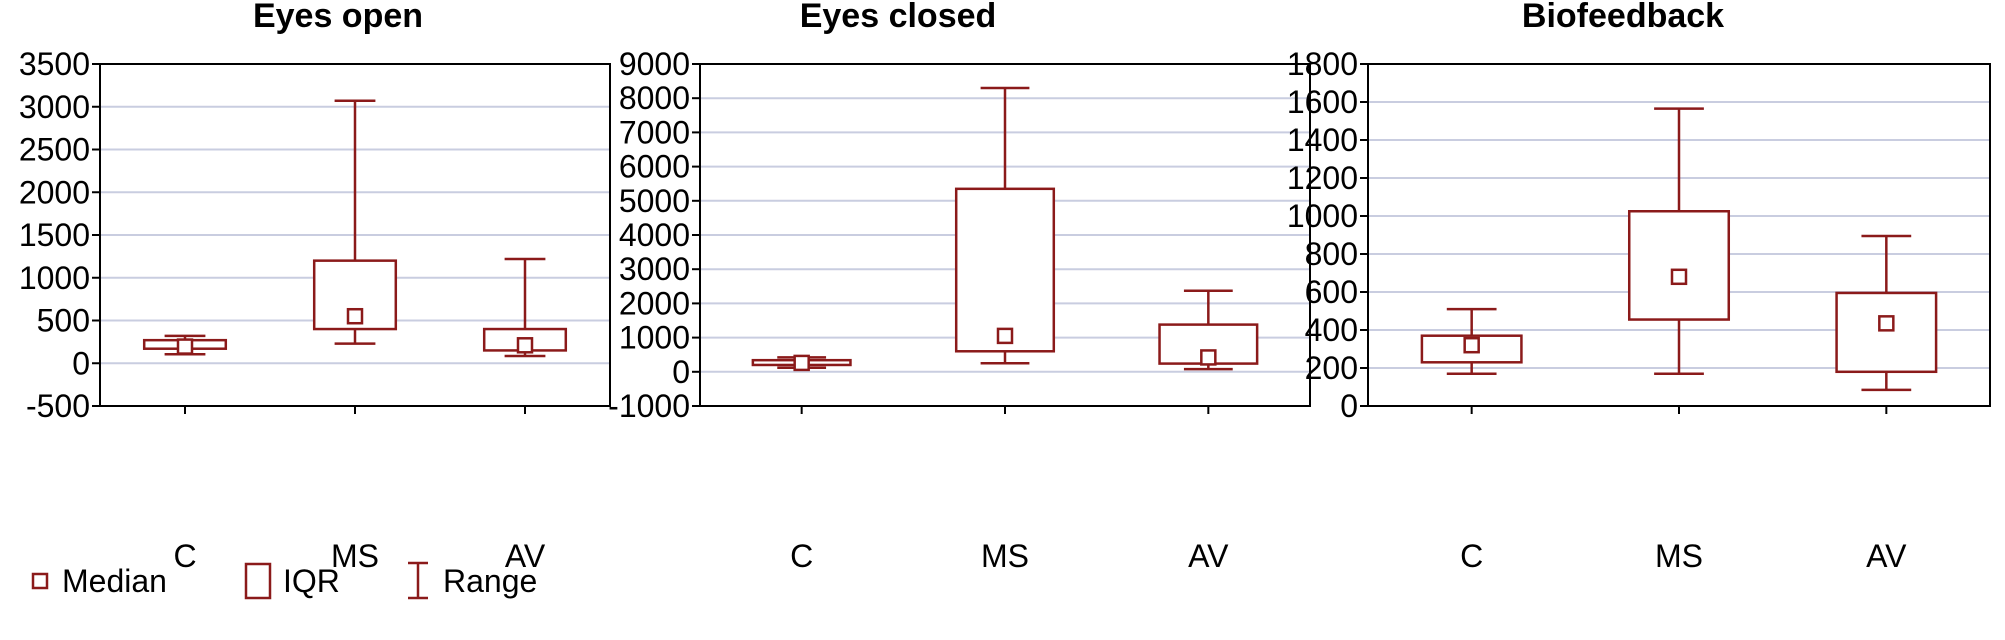  What do you see at coordinates (114, 581) in the screenshot?
I see `legend-label: Median` at bounding box center [114, 581].